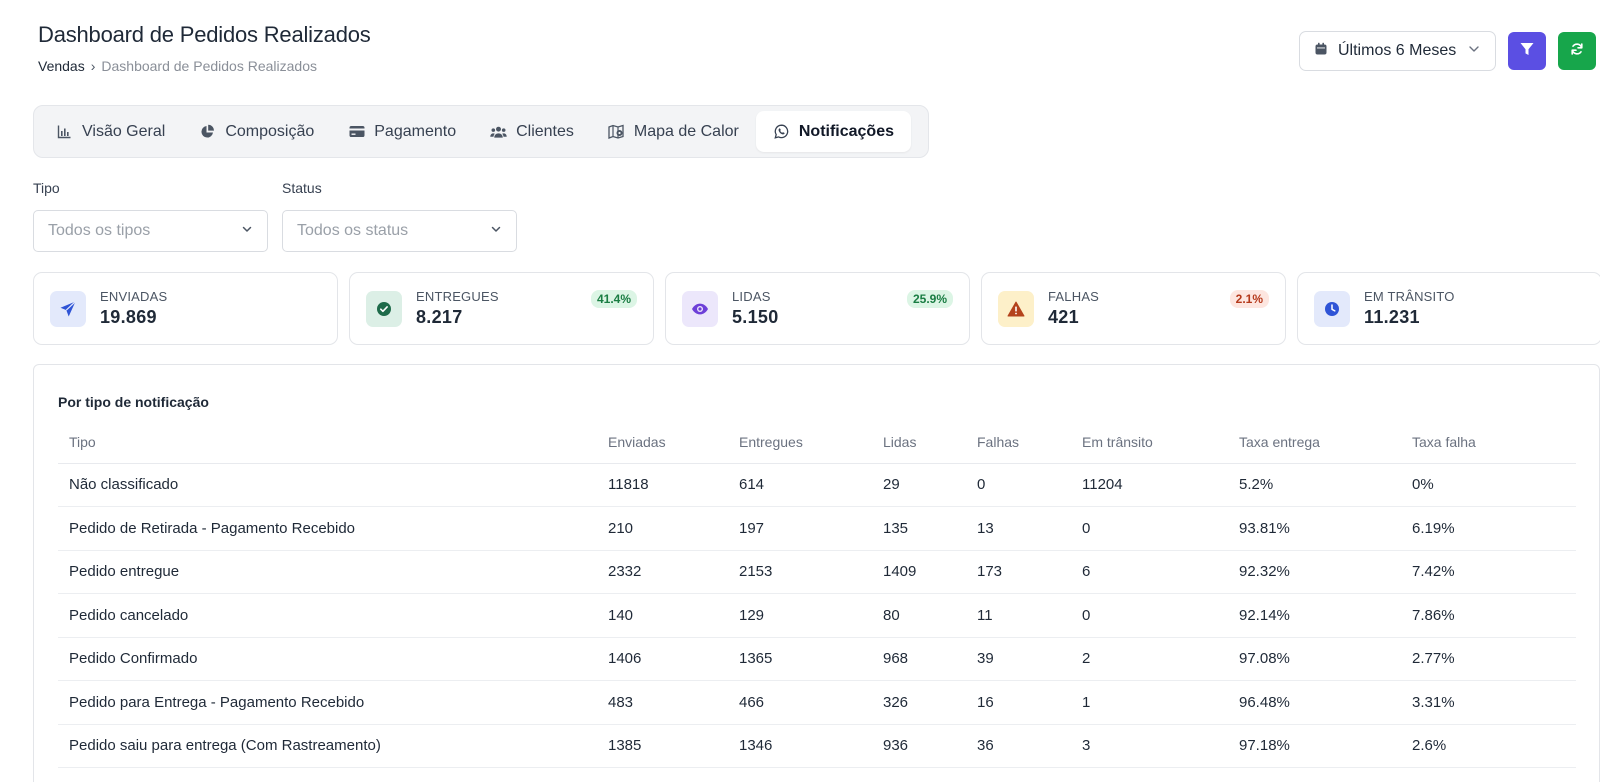 This screenshot has height=782, width=1600. I want to click on stat-value: 8.217, so click(439, 317).